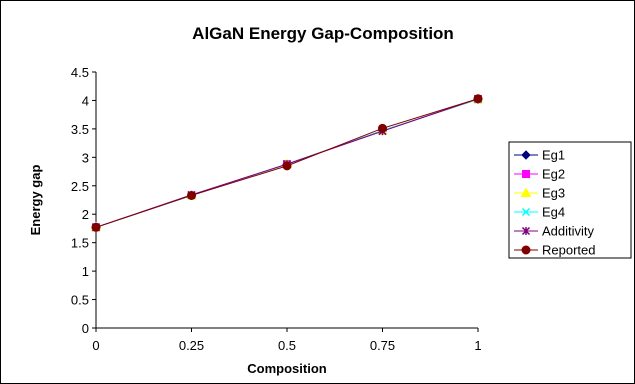 The image size is (635, 384). What do you see at coordinates (80, 300) in the screenshot?
I see `y-tick-label: 0.5` at bounding box center [80, 300].